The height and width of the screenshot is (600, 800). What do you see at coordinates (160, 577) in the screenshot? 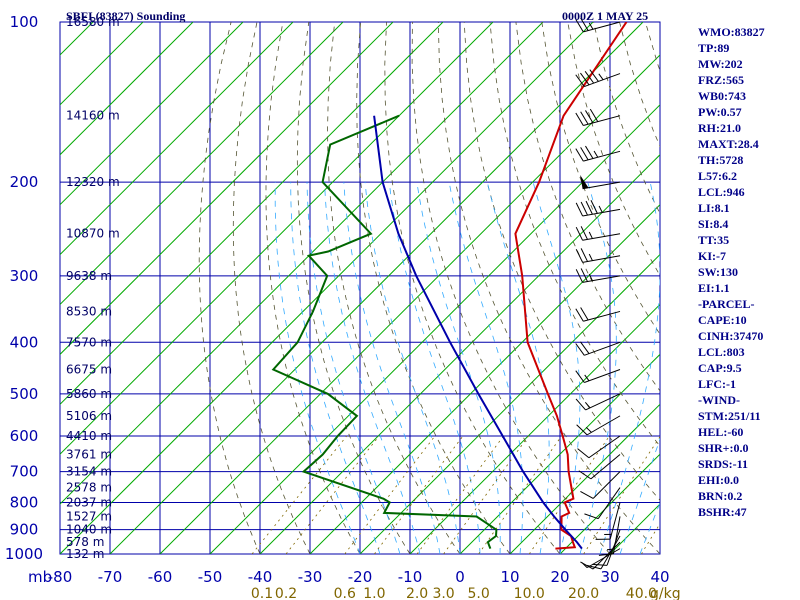
I see `temperature-tick-label: -60` at bounding box center [160, 577].